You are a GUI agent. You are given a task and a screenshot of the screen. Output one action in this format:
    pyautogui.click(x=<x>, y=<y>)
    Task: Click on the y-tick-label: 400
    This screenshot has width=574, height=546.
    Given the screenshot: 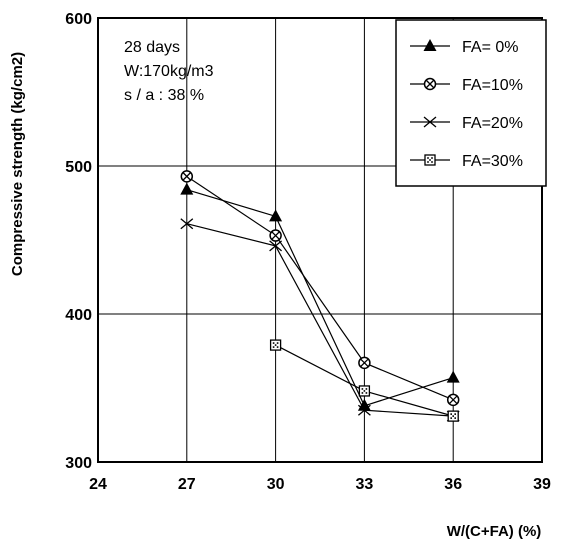 What is the action you would take?
    pyautogui.click(x=78, y=315)
    